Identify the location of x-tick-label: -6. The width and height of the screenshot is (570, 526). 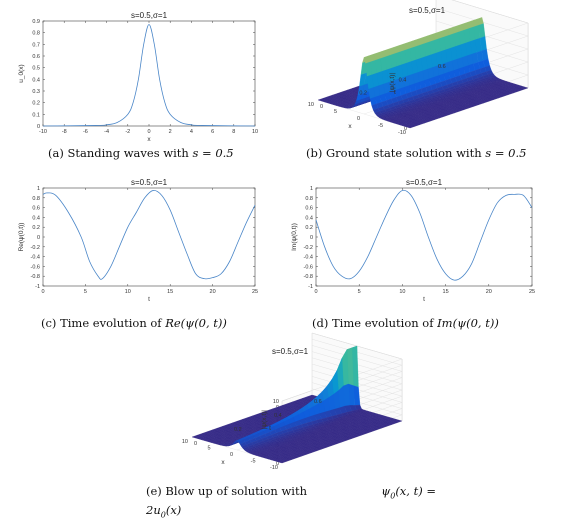
(85, 132).